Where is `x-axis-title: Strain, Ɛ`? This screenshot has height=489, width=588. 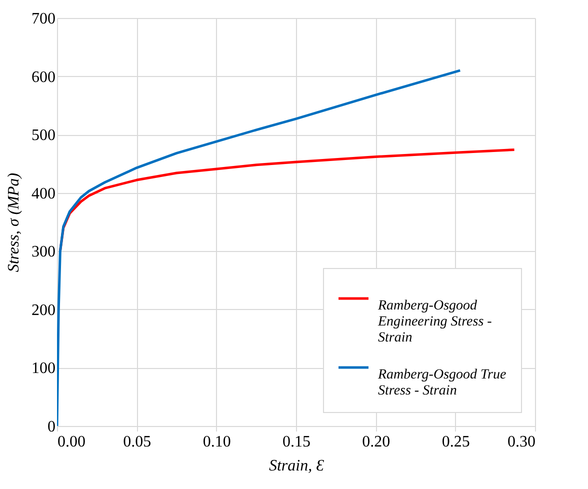 x-axis-title: Strain, Ɛ is located at coordinates (296, 466).